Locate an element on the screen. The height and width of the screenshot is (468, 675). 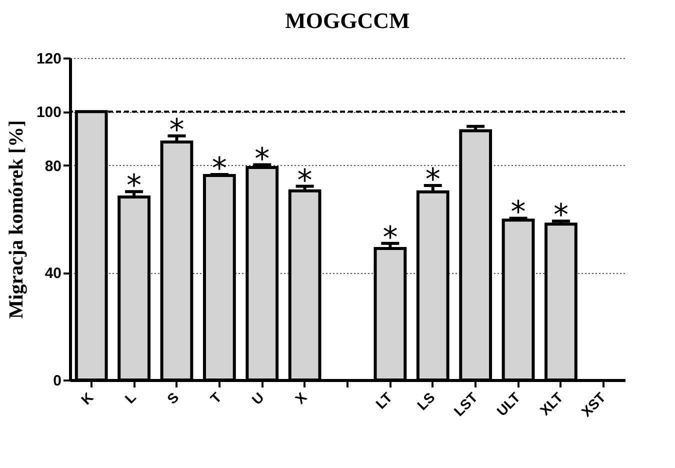
x-tick-label: L is located at coordinates (131, 397).